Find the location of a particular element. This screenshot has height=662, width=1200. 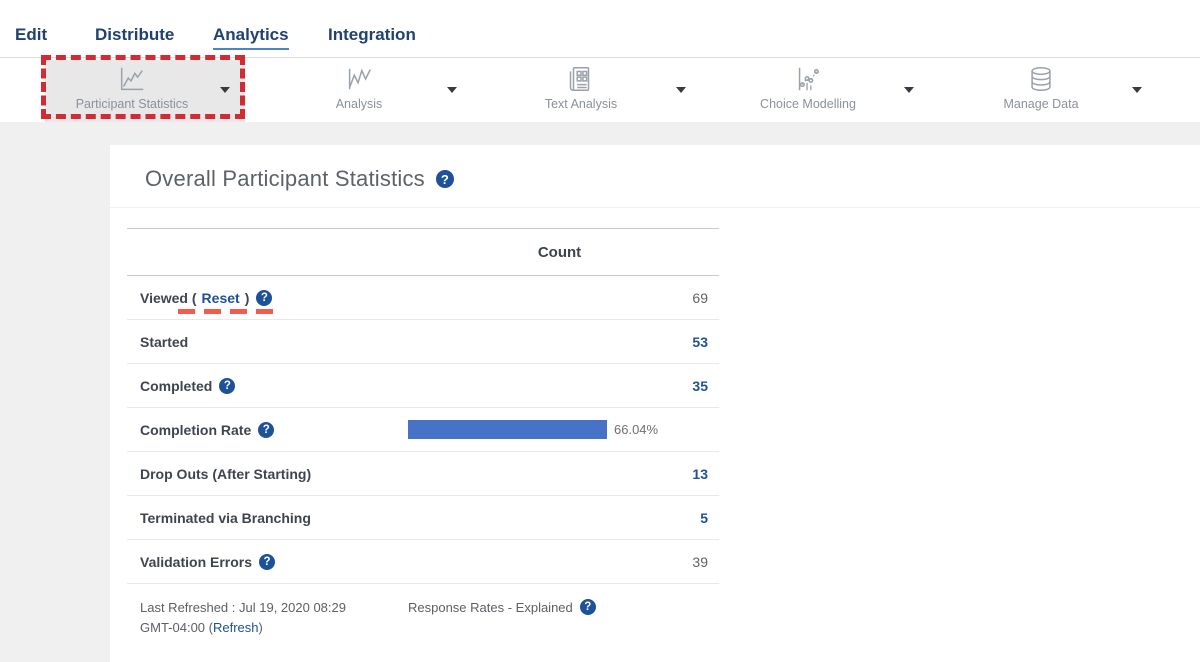

database-icon is located at coordinates (1041, 79).